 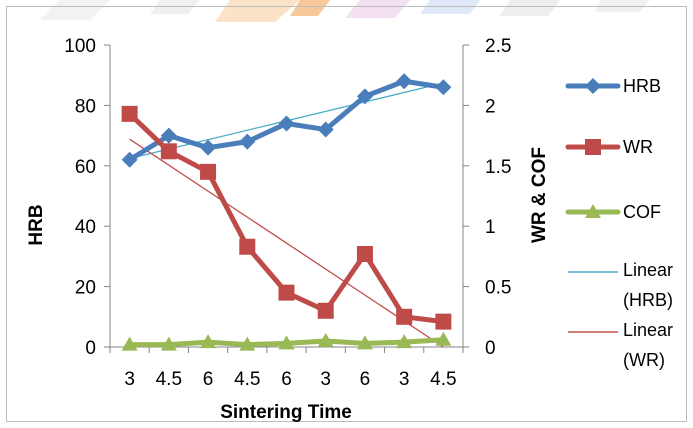 I want to click on legend-label-trend-hrb: (HRB), so click(x=648, y=300).